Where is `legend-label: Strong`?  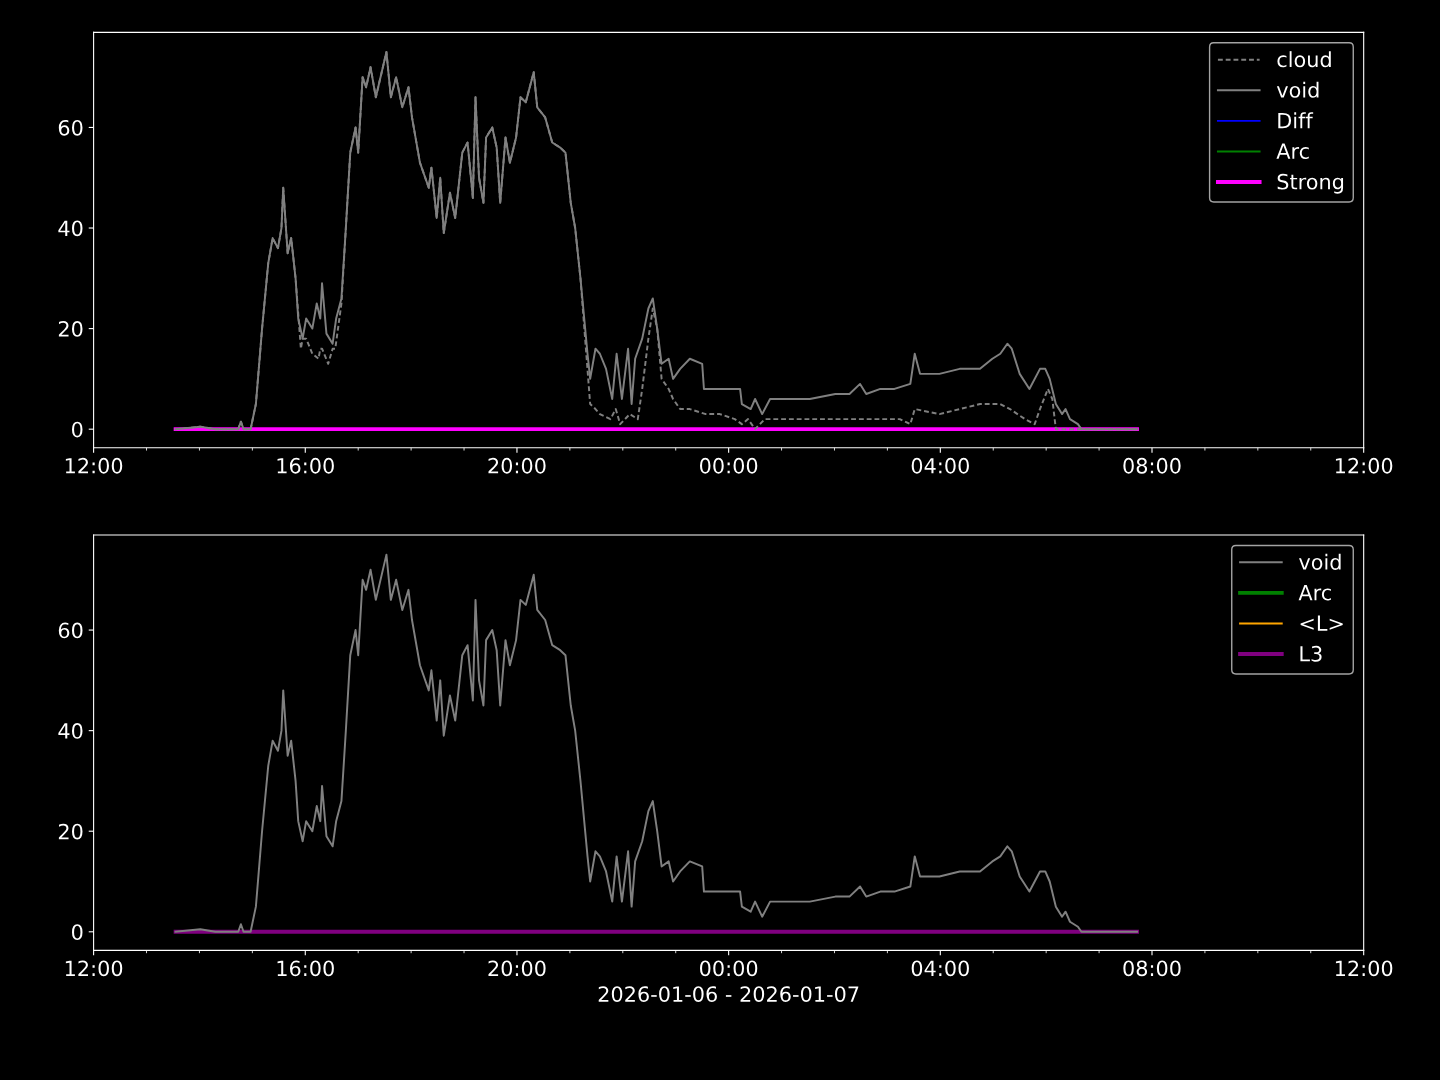
legend-label: Strong is located at coordinates (1310, 183).